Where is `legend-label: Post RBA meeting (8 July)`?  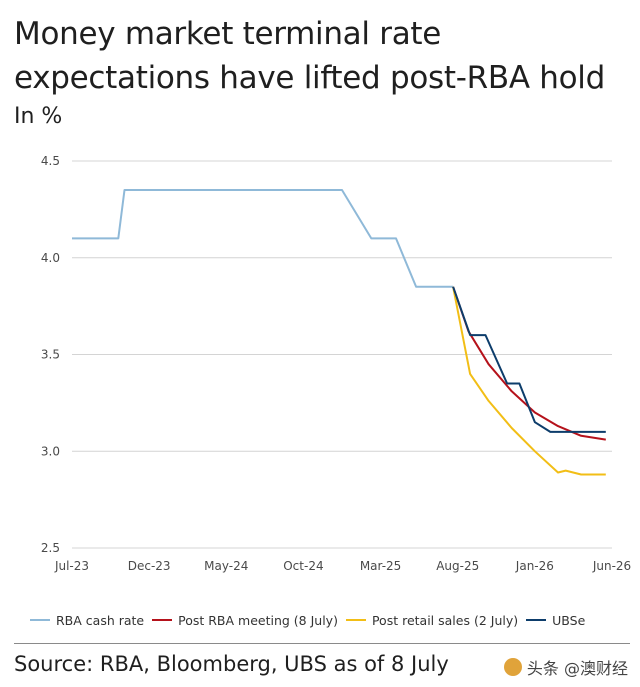 legend-label: Post RBA meeting (8 July) is located at coordinates (258, 620).